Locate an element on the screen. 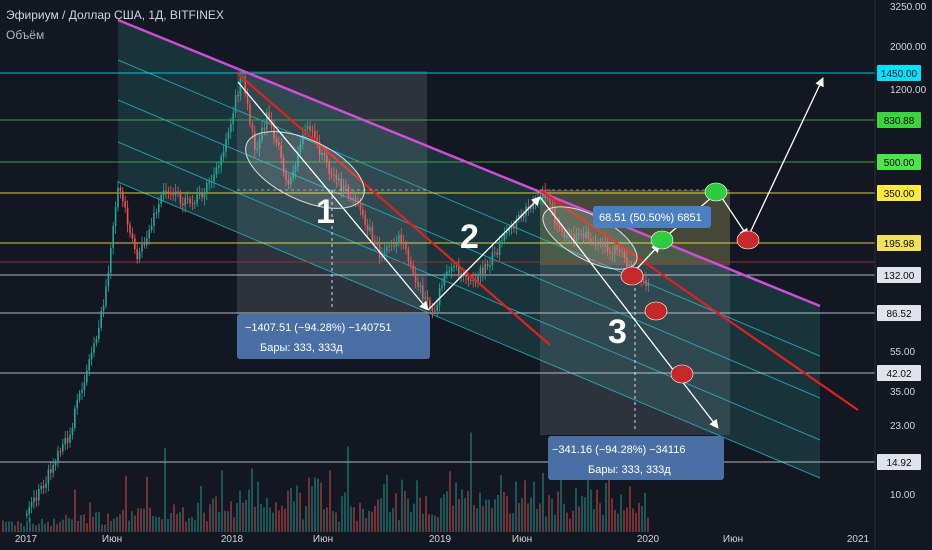  measure-2-line1: −341.16 (−94.28%) −34116 is located at coordinates (618, 450).